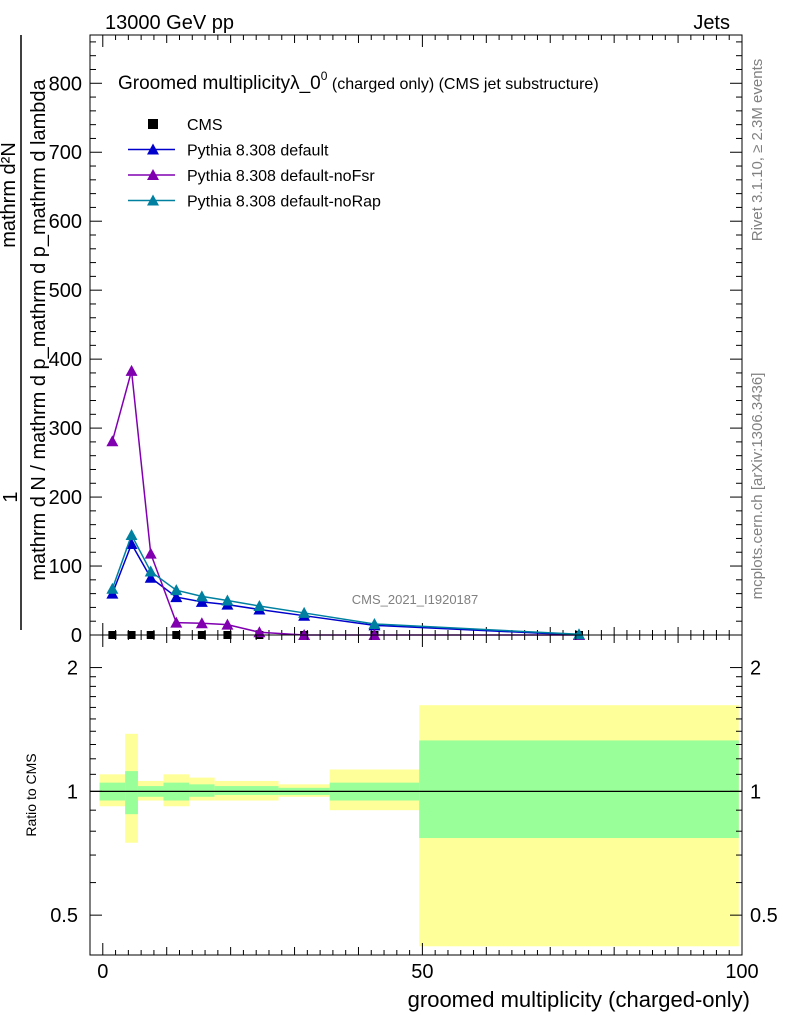  What do you see at coordinates (755, 669) in the screenshot?
I see `ratio-y-tick-label-right: 2` at bounding box center [755, 669].